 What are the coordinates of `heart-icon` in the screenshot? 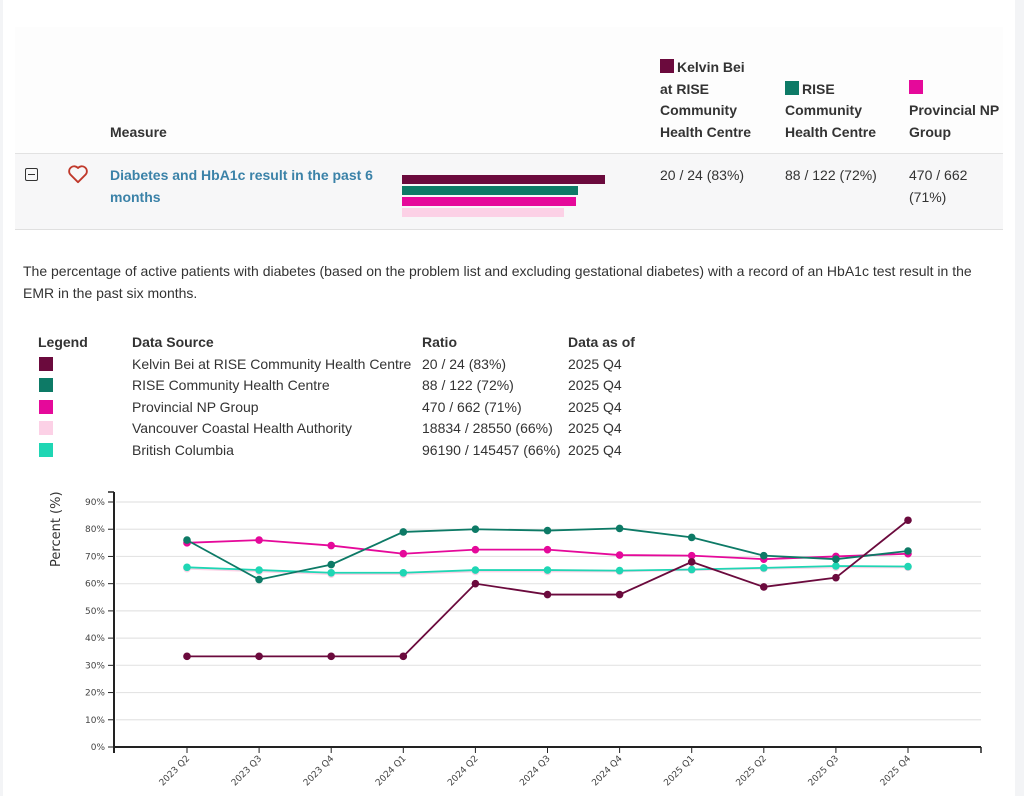 It's located at (78, 174).